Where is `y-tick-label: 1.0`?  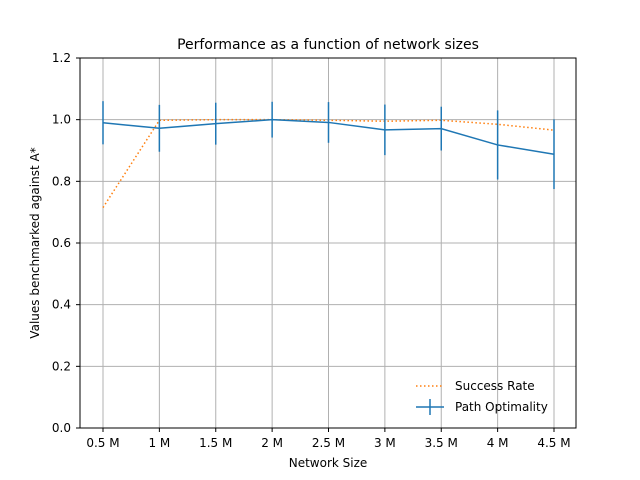
y-tick-label: 1.0 is located at coordinates (61, 120).